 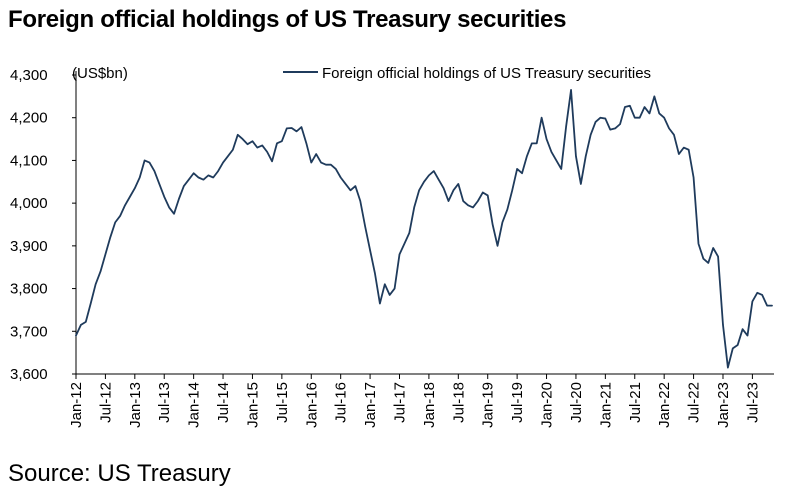 I want to click on x-tick-label: Jan-17, so click(x=370, y=405).